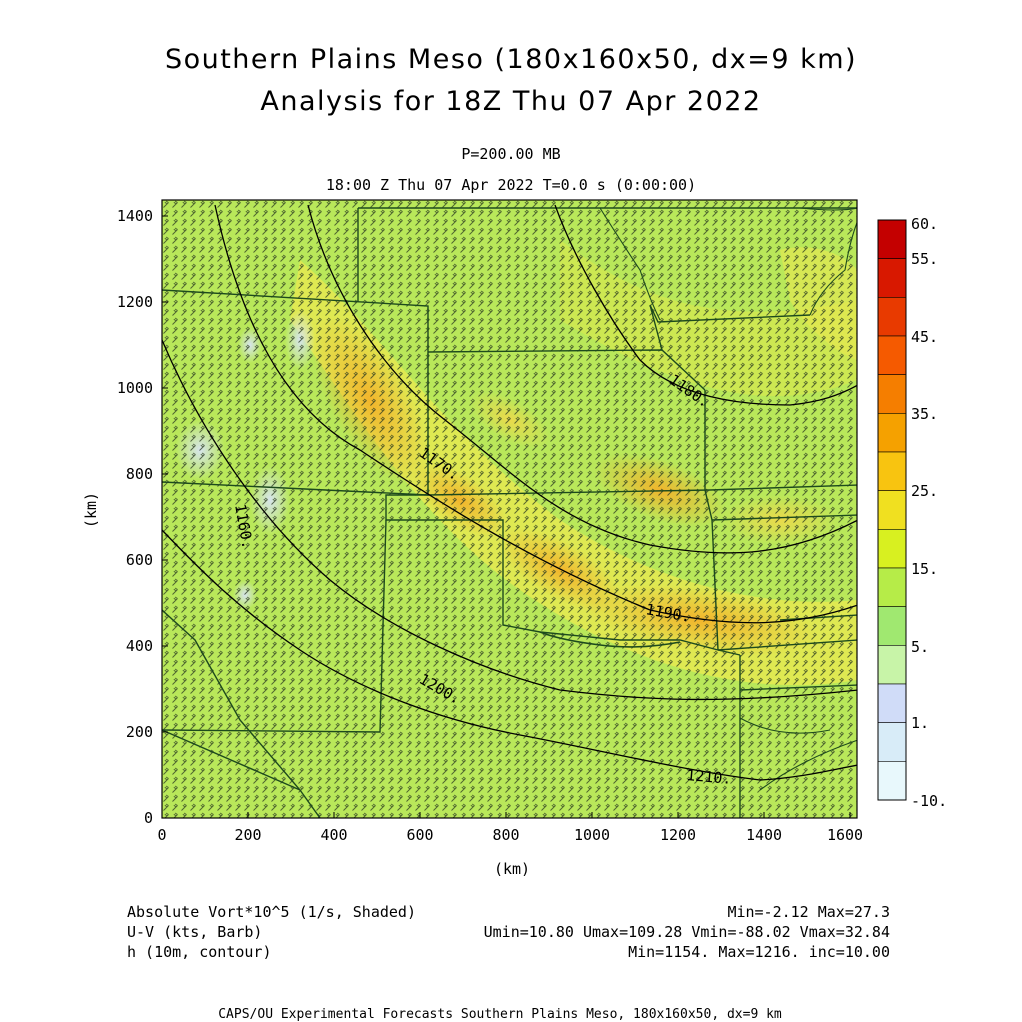  I want to click on x-tick: 1600, so click(845, 835).